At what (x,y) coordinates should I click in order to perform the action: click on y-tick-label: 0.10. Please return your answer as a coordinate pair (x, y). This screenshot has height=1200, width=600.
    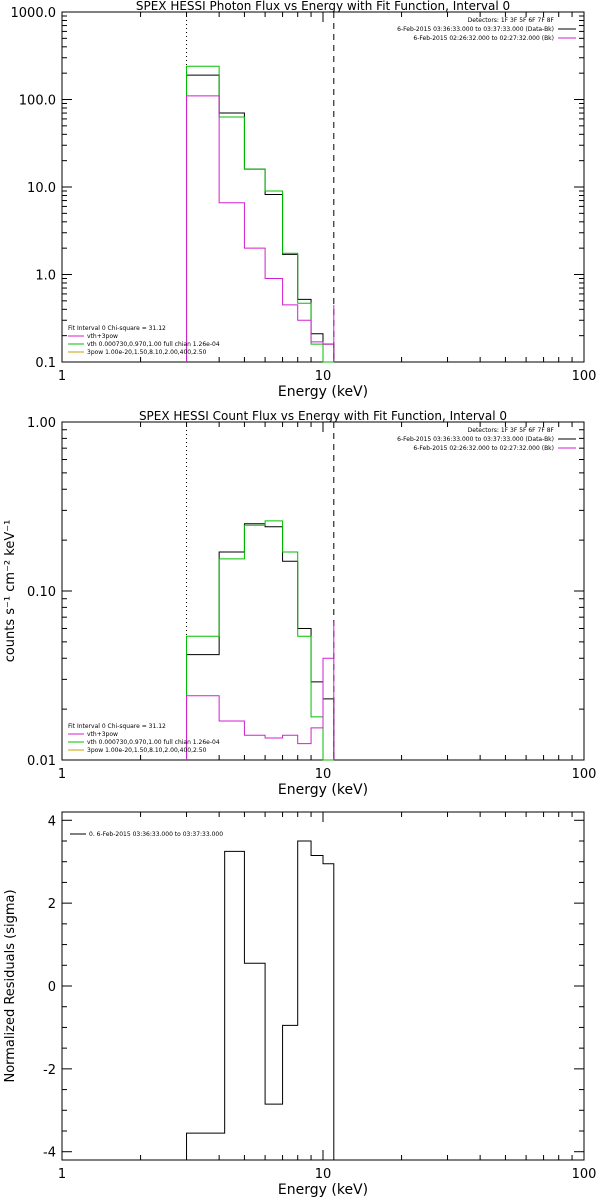
    Looking at the image, I should click on (41, 592).